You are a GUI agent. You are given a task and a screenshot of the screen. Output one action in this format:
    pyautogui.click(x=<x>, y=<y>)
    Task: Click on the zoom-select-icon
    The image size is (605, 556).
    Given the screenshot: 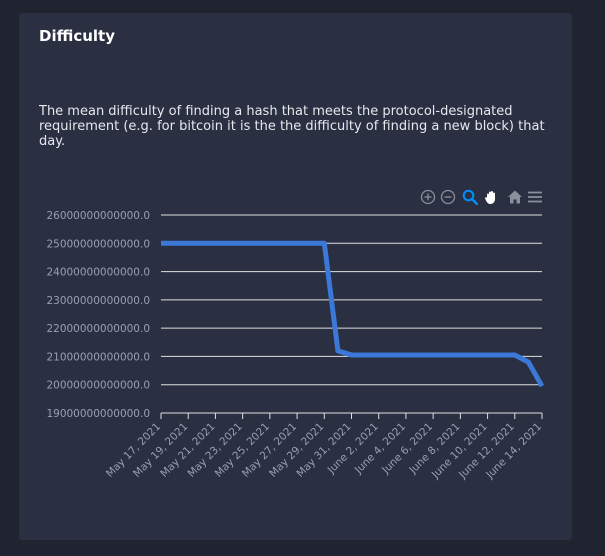 What is the action you would take?
    pyautogui.click(x=470, y=197)
    